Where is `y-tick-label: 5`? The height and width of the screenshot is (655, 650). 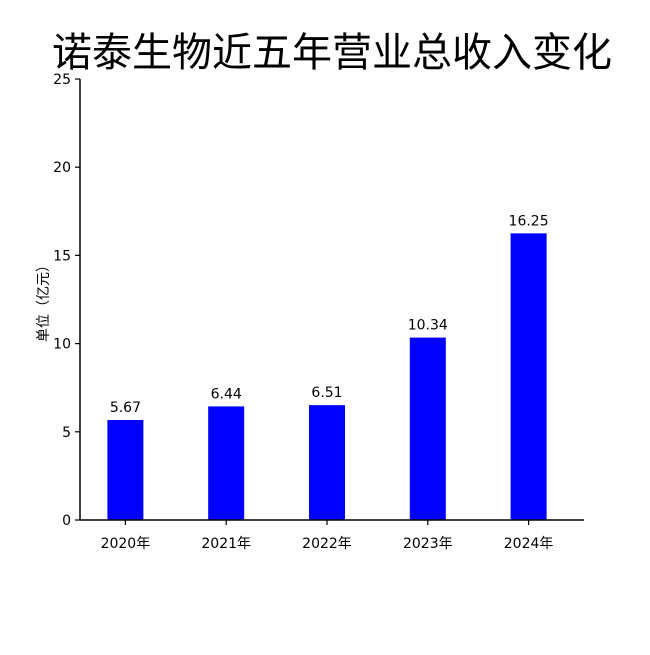
y-tick-label: 5 is located at coordinates (66, 433).